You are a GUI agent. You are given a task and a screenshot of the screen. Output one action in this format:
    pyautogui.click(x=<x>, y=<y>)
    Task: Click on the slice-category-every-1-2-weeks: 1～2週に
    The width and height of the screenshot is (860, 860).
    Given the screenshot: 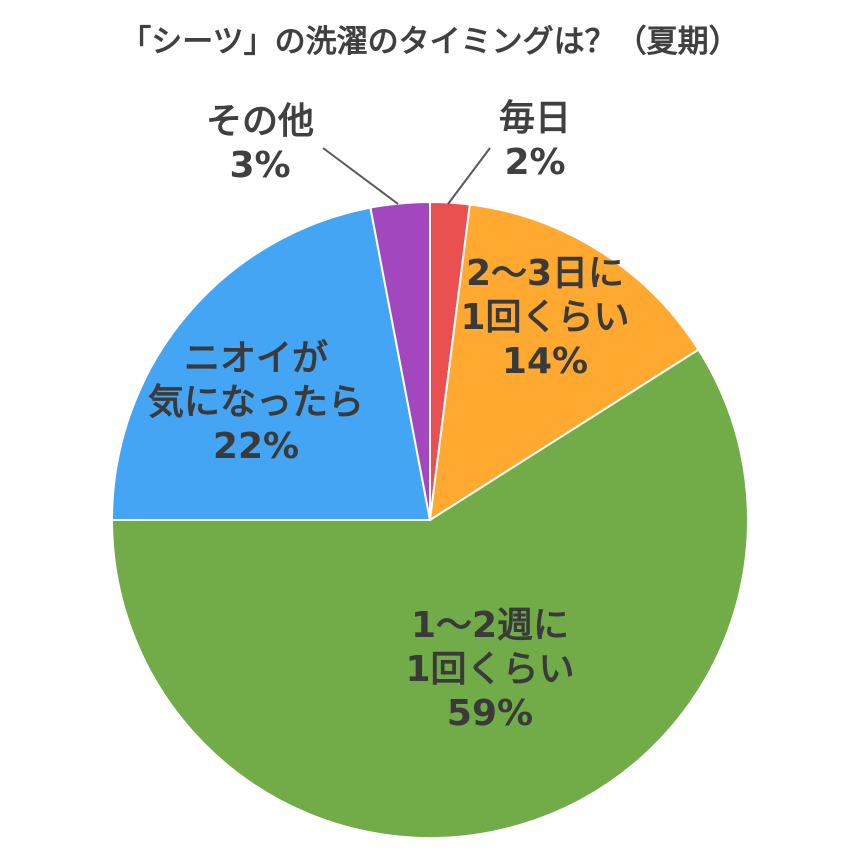 What is the action you would take?
    pyautogui.click(x=490, y=625)
    